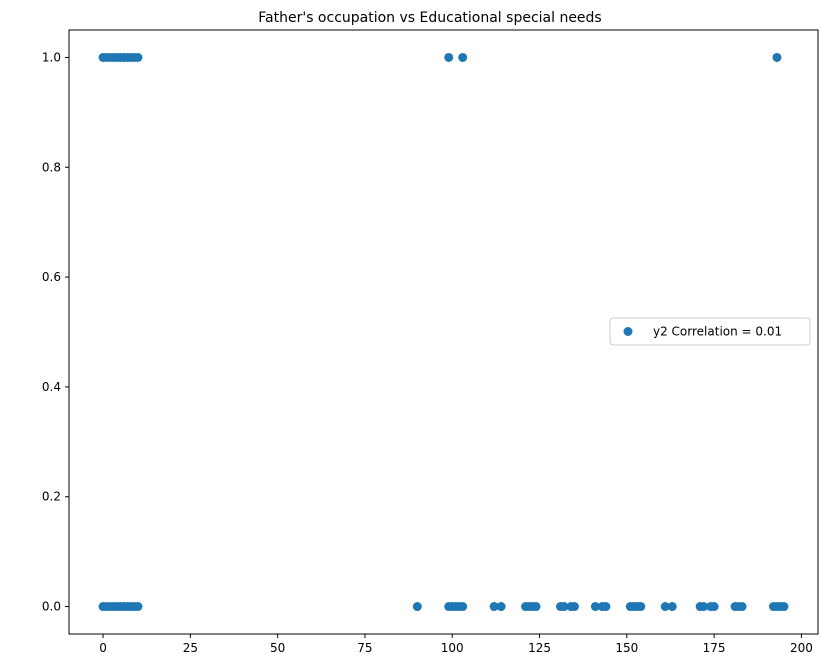 This screenshot has width=826, height=668. What do you see at coordinates (717, 332) in the screenshot?
I see `legend-label: y2 Correlation = 0.01` at bounding box center [717, 332].